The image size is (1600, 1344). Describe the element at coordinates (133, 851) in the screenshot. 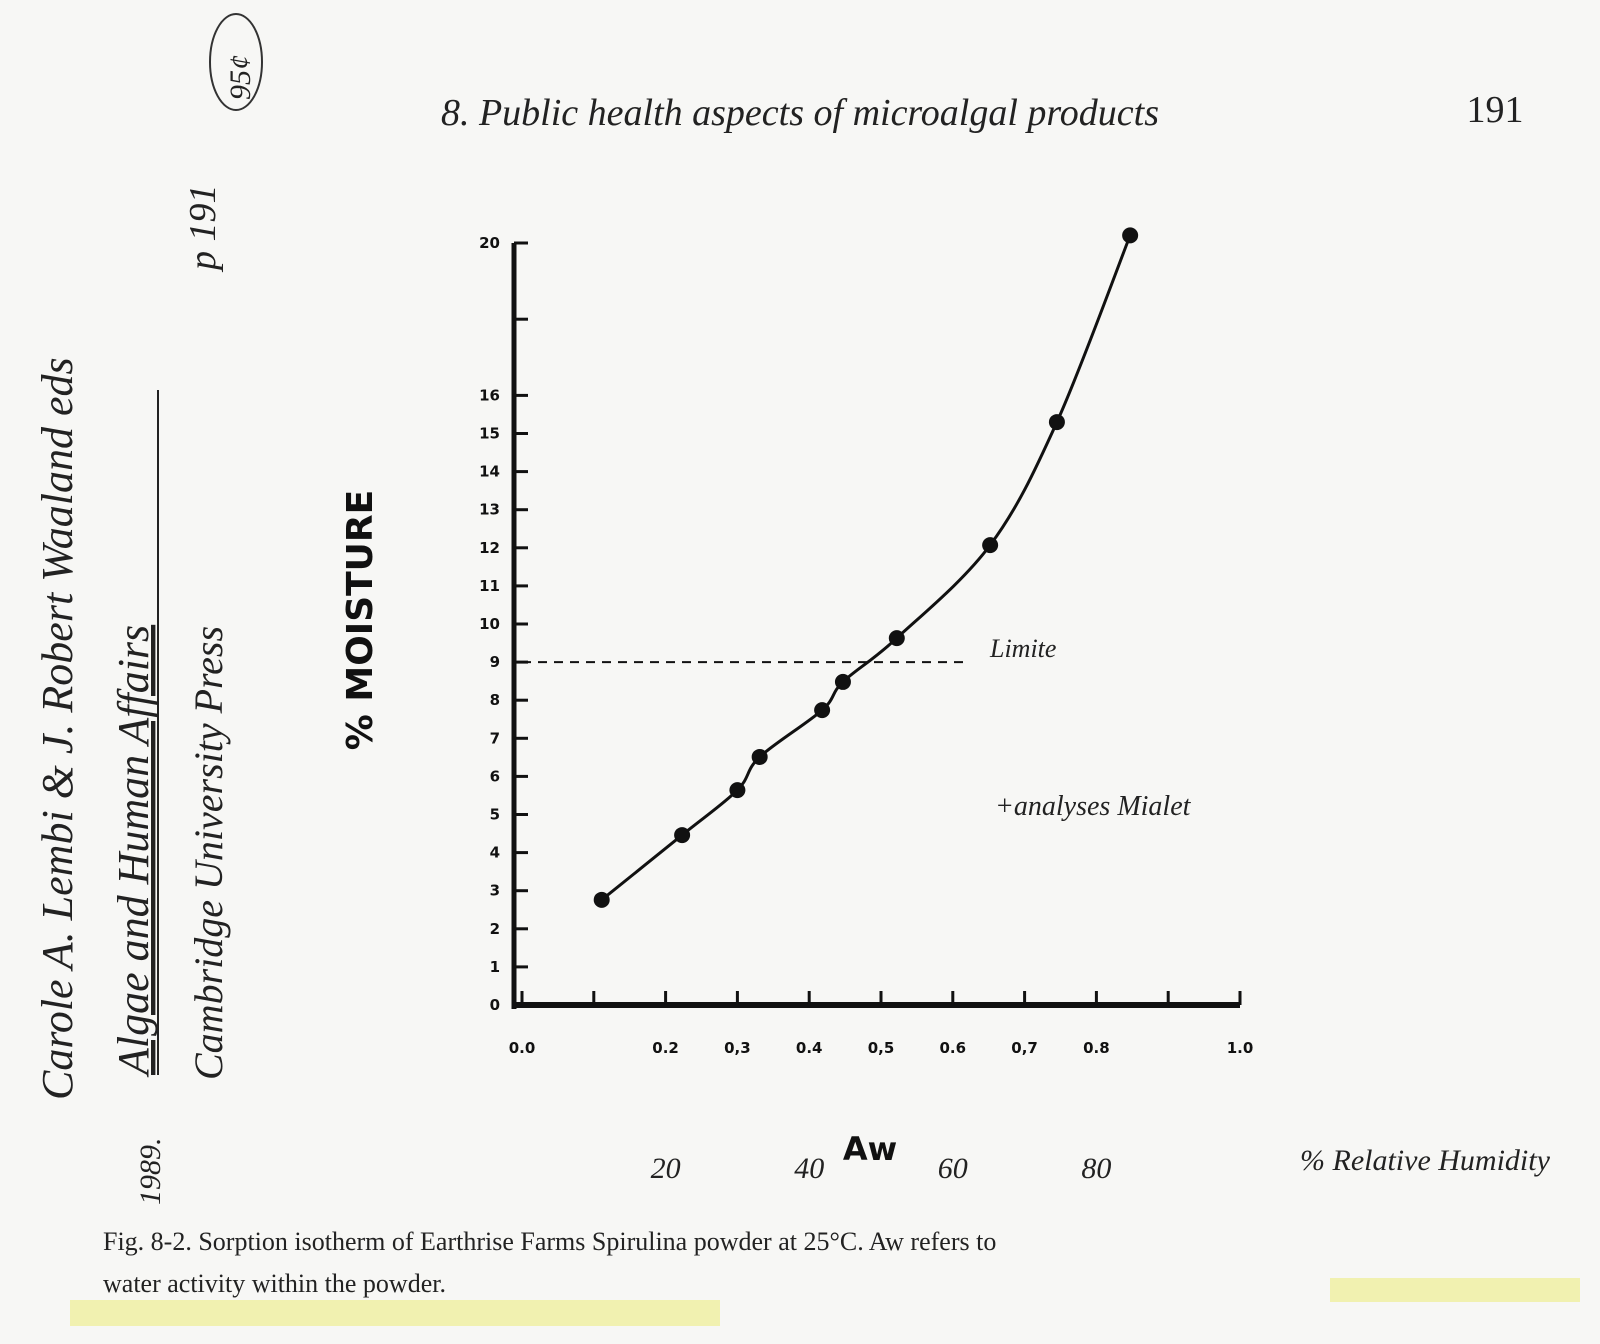

I see `margin-book: Algae and Human Affairs` at that location.